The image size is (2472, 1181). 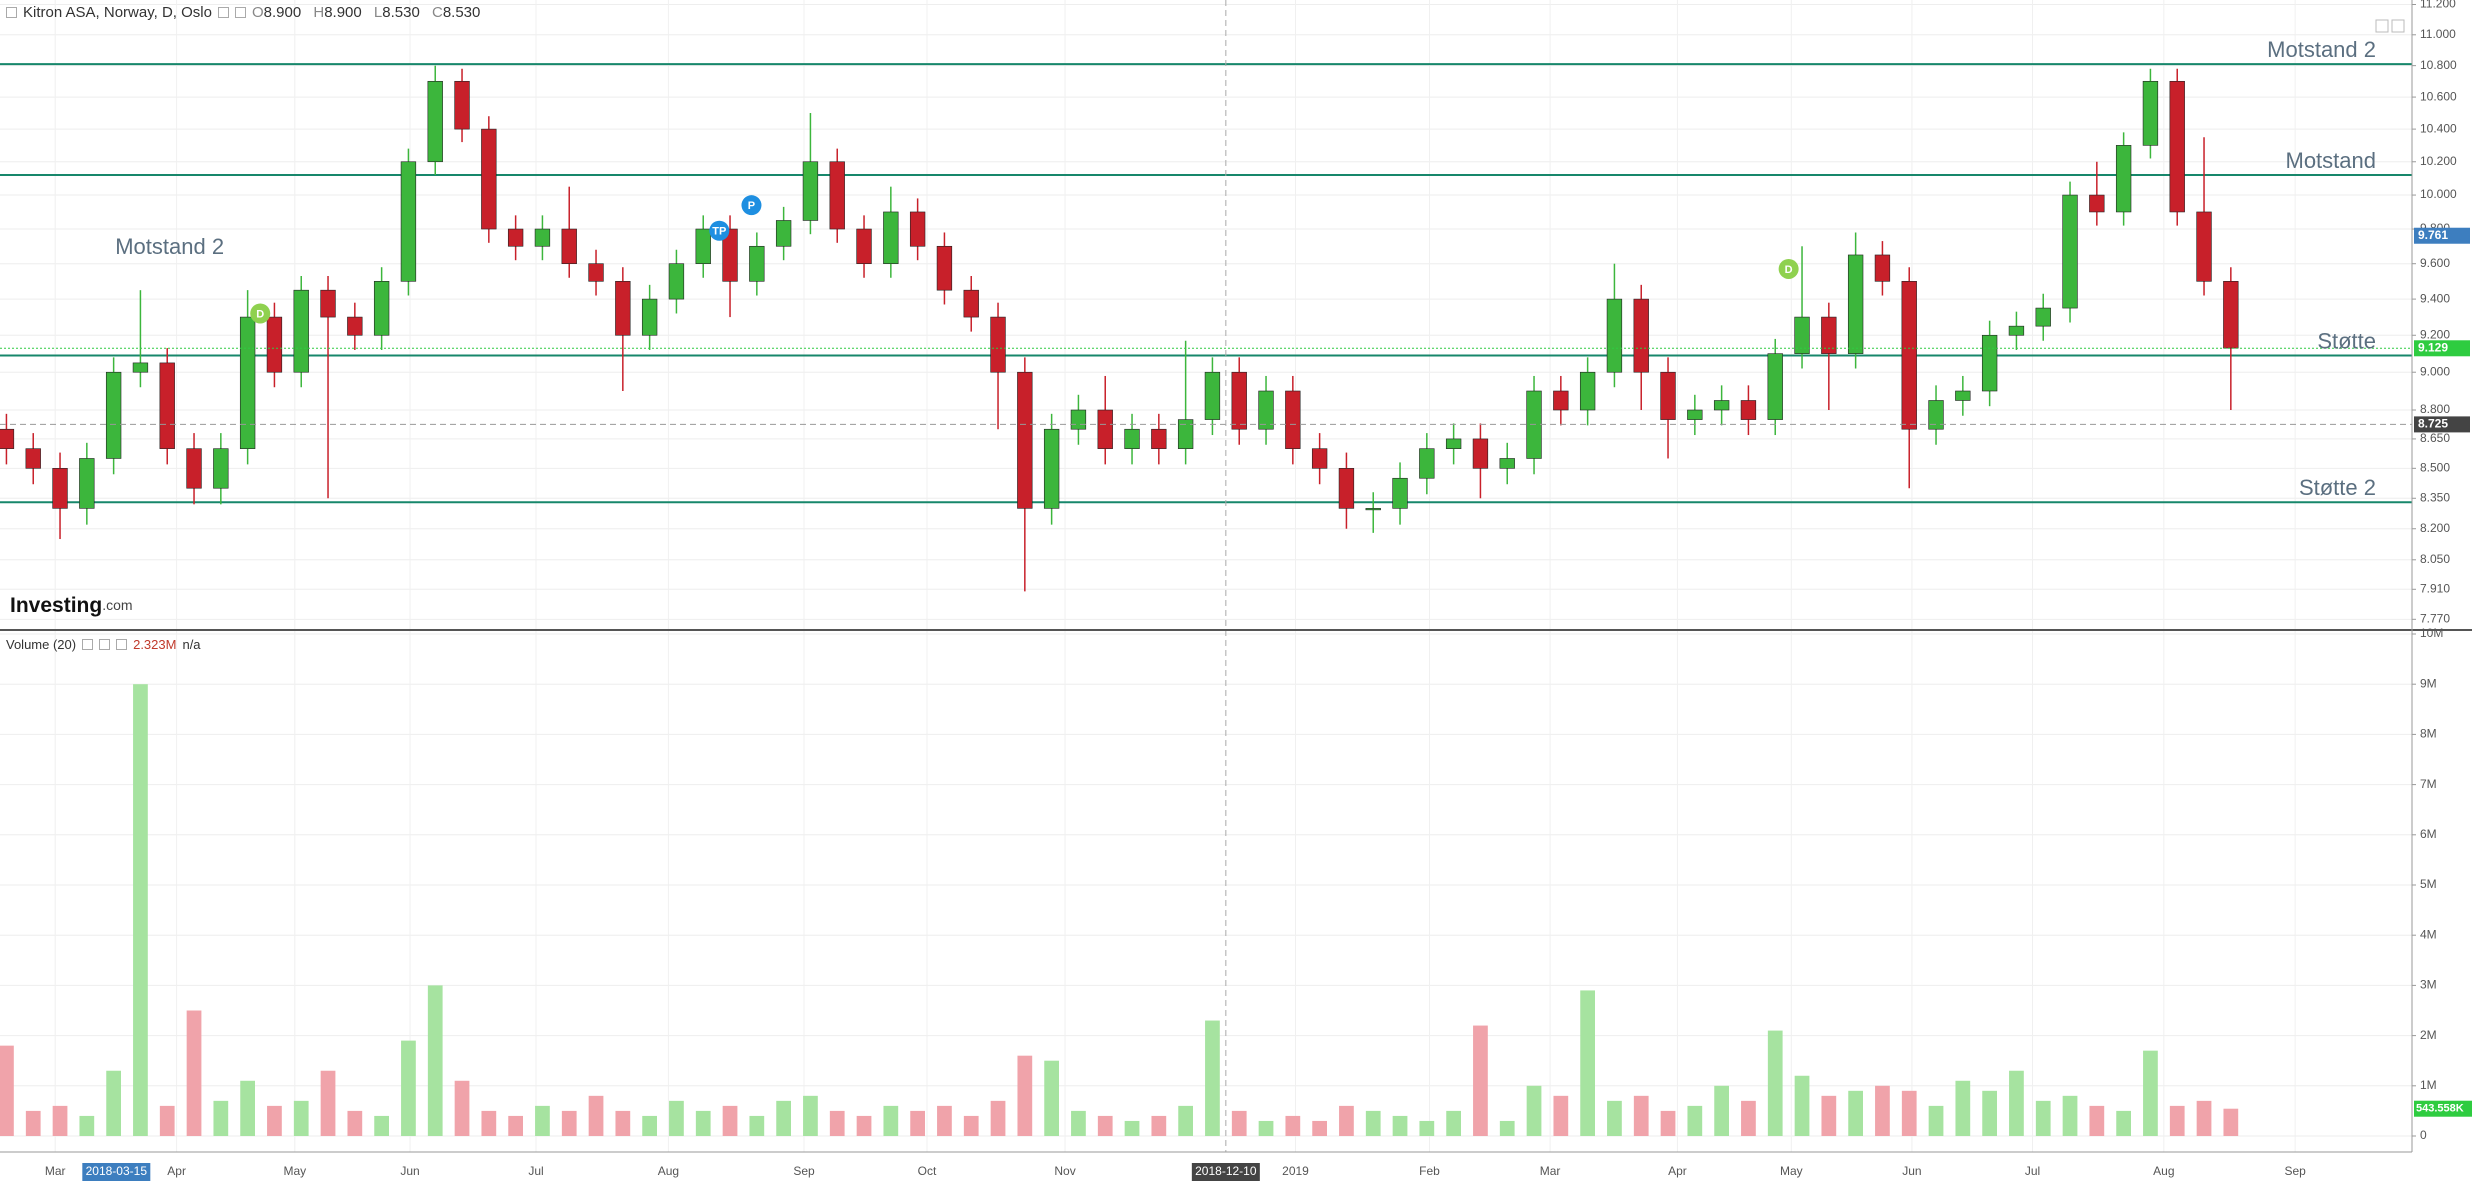 I want to click on y-tick-label: 6M, so click(x=2428, y=834).